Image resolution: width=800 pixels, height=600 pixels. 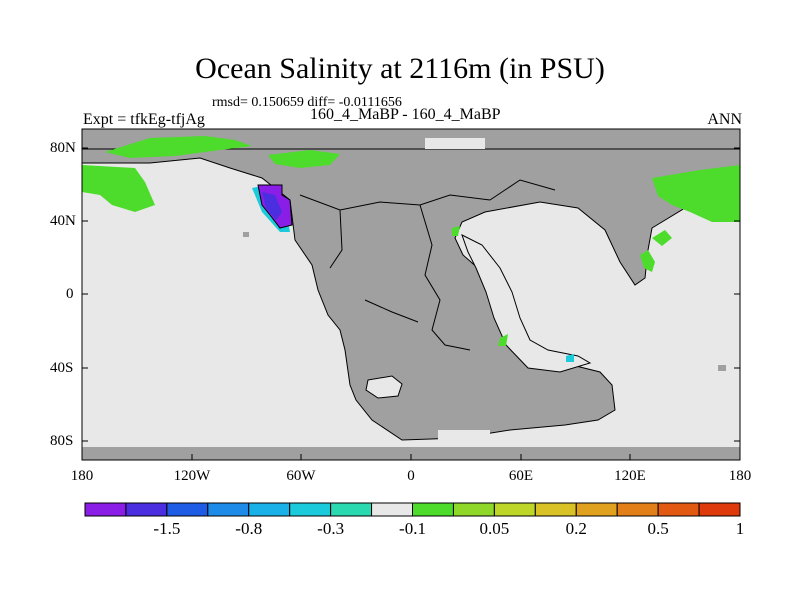 I want to click on colorbar-label-1: -0.8, so click(x=249, y=528).